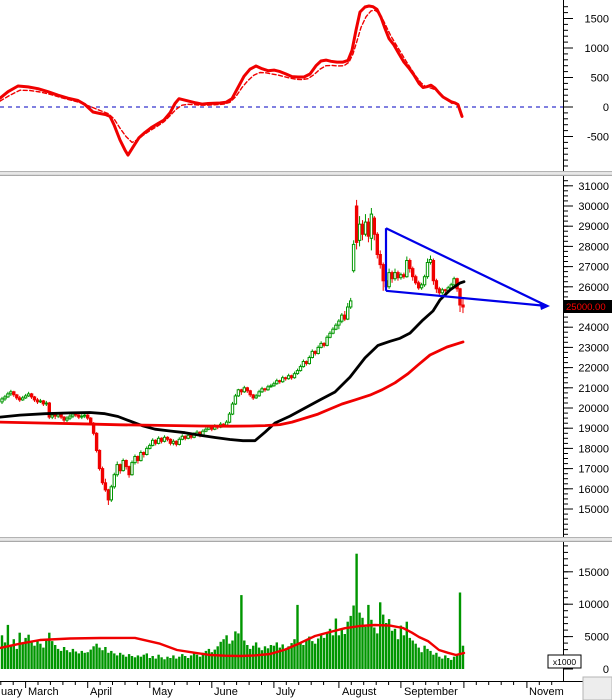 Image resolution: width=612 pixels, height=700 pixels. Describe the element at coordinates (43, 692) in the screenshot. I see `month-label: March` at that location.